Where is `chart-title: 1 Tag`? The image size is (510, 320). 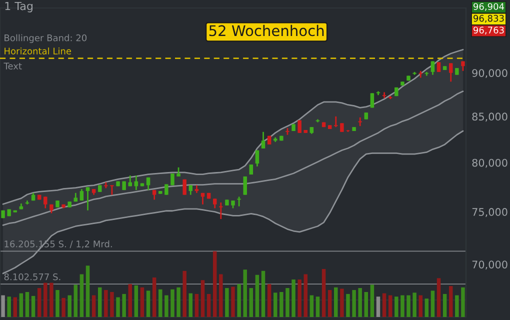 chart-title: 1 Tag is located at coordinates (18, 7).